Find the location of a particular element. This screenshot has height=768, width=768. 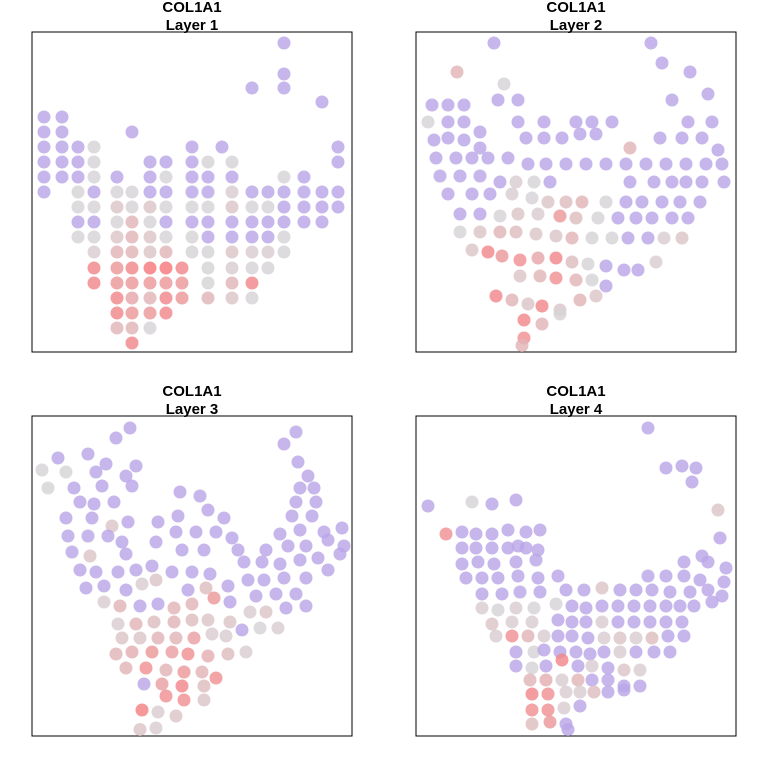

panel-subtitle: Layer 3 is located at coordinates (192, 409).